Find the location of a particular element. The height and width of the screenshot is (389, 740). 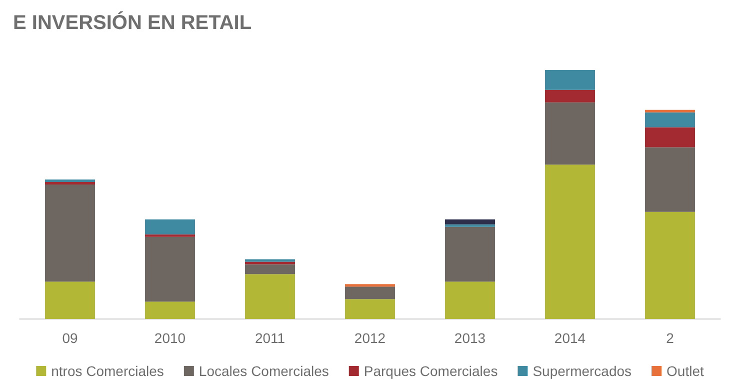

chart-title: E INVERSIÓN EN RETAIL is located at coordinates (132, 22).